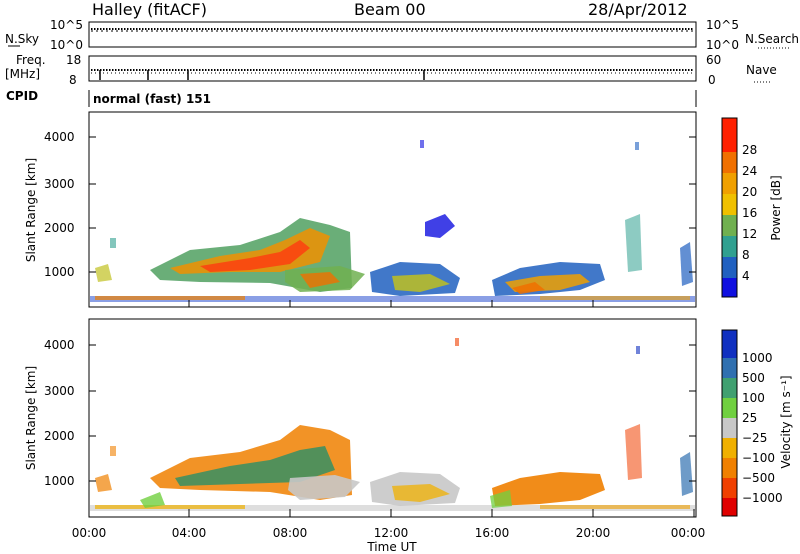 The image size is (800, 554). I want to click on freq-tick-bottom: 8, so click(73, 80).